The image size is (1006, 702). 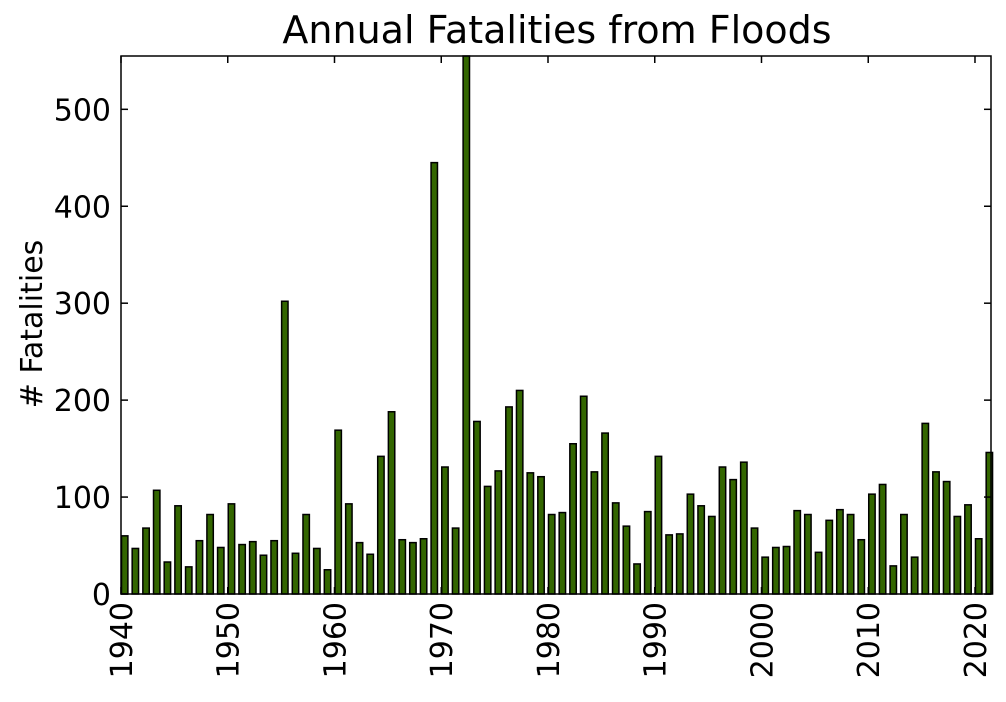 I want to click on x-tick-label: 1950, so click(x=229, y=640).